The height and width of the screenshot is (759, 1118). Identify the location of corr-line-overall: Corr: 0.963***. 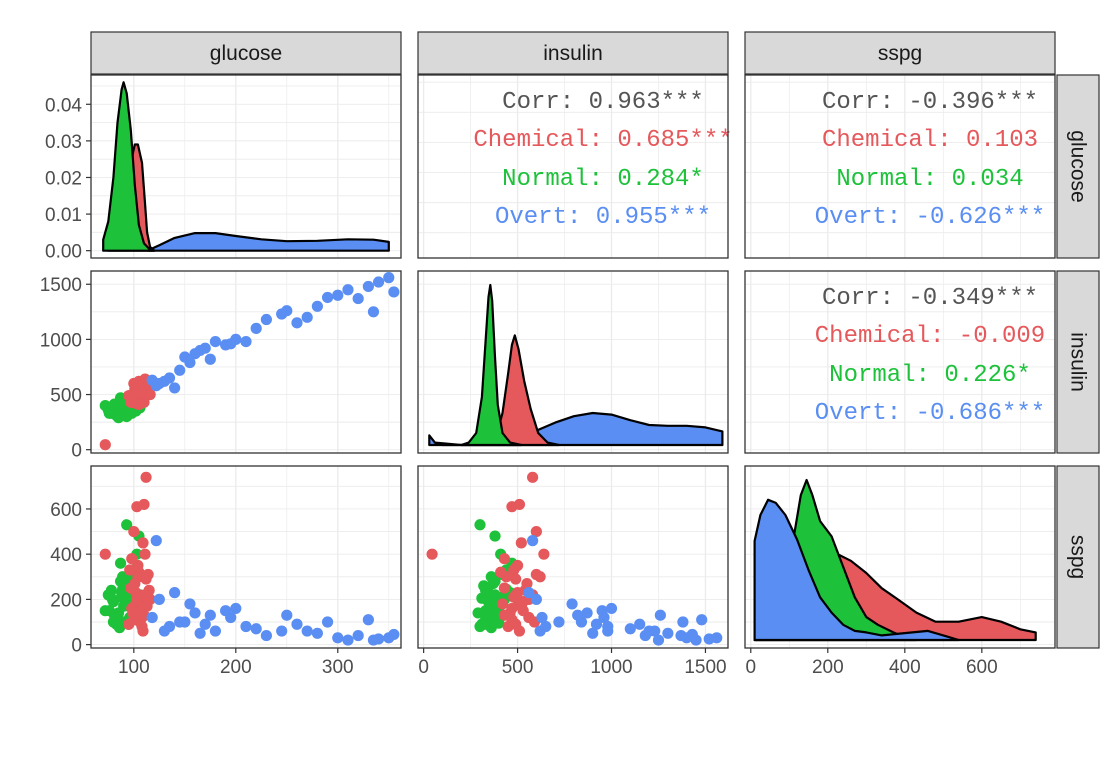
(603, 102).